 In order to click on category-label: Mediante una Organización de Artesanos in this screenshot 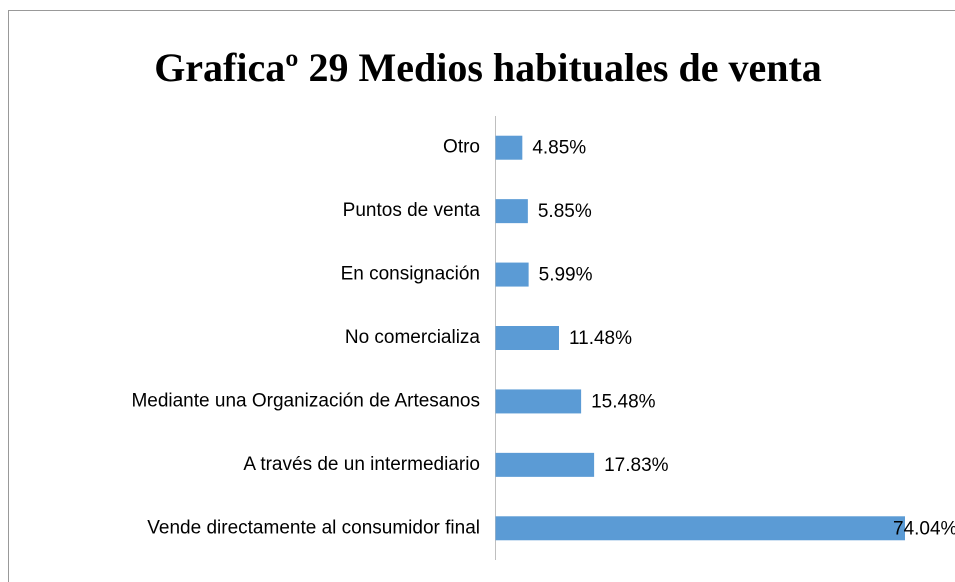, I will do `click(305, 400)`.